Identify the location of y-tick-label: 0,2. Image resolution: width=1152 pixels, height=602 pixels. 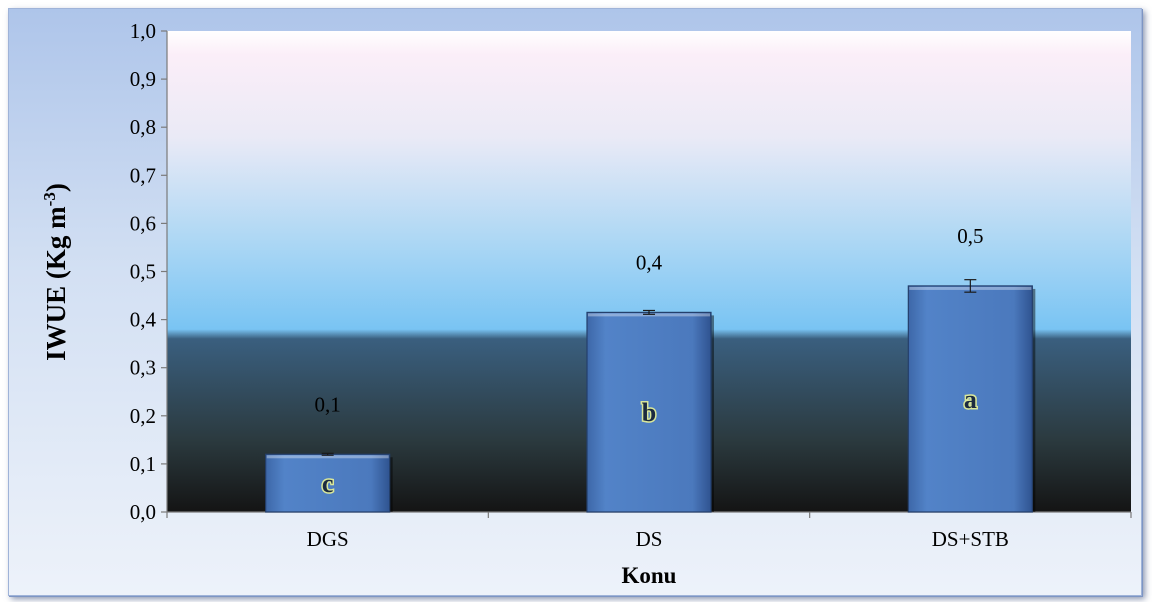
(143, 416).